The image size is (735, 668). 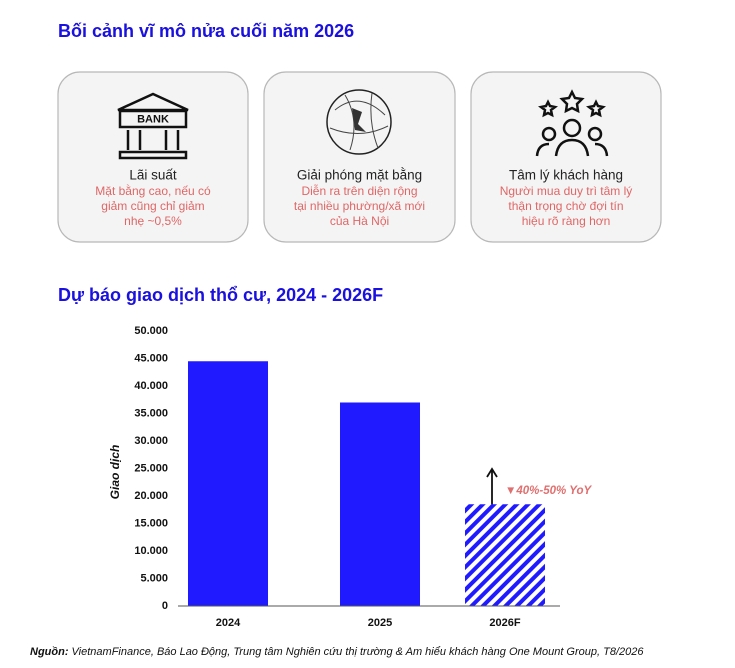 I want to click on y-tick-label: 25.000, so click(x=151, y=468).